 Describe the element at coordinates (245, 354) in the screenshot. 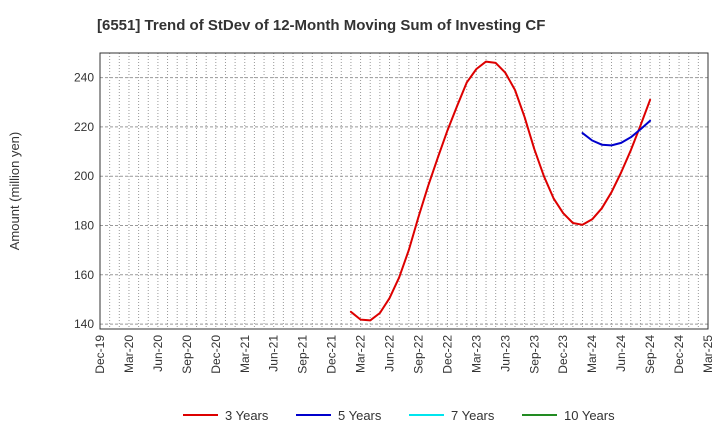

I see `x-tick-label: Mar-21` at that location.